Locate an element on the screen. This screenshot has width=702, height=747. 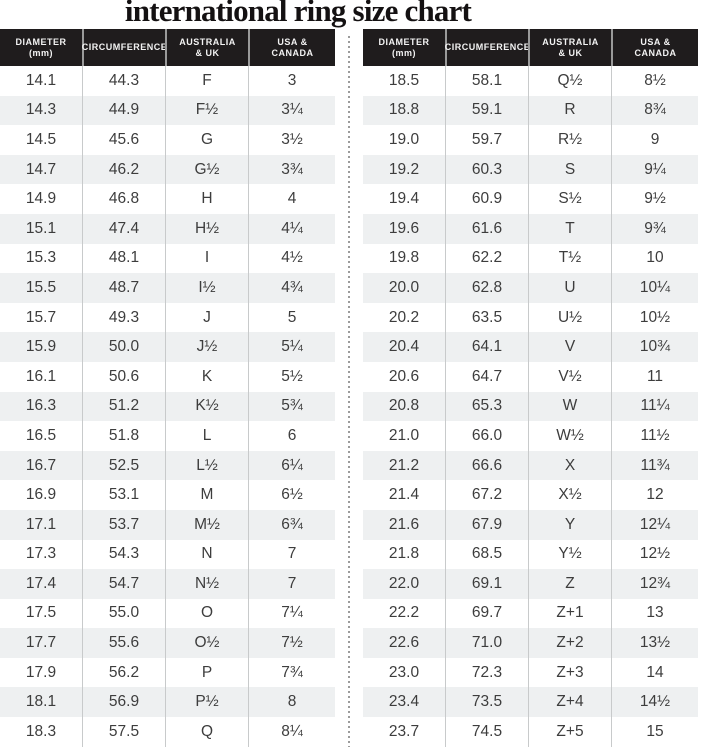
cell-usa-canada: 12 is located at coordinates (654, 495).